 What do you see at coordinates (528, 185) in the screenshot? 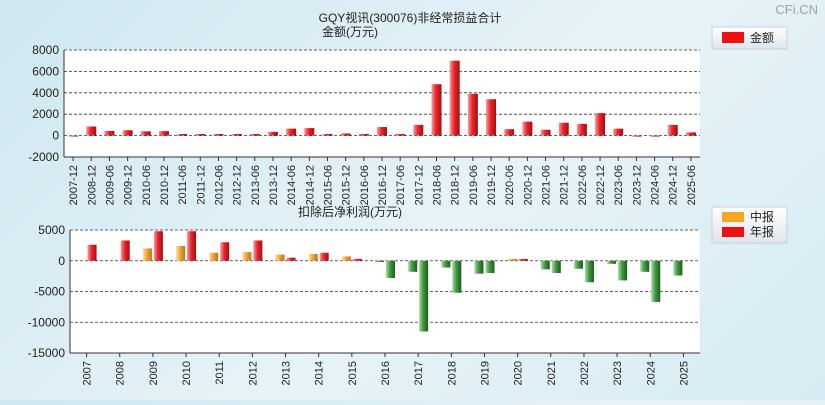
I see `x-tick-label: 2020-12` at bounding box center [528, 185].